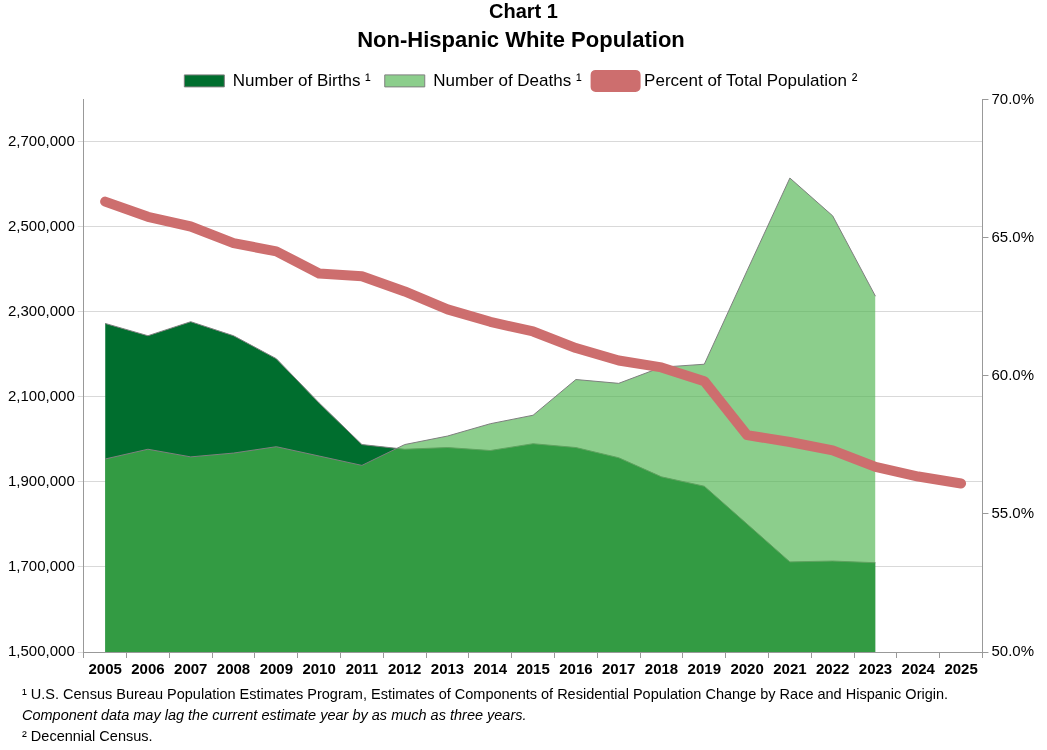 Image resolution: width=1047 pixels, height=750 pixels. Describe the element at coordinates (319, 669) in the screenshot. I see `x-tick-label: 2010` at that location.